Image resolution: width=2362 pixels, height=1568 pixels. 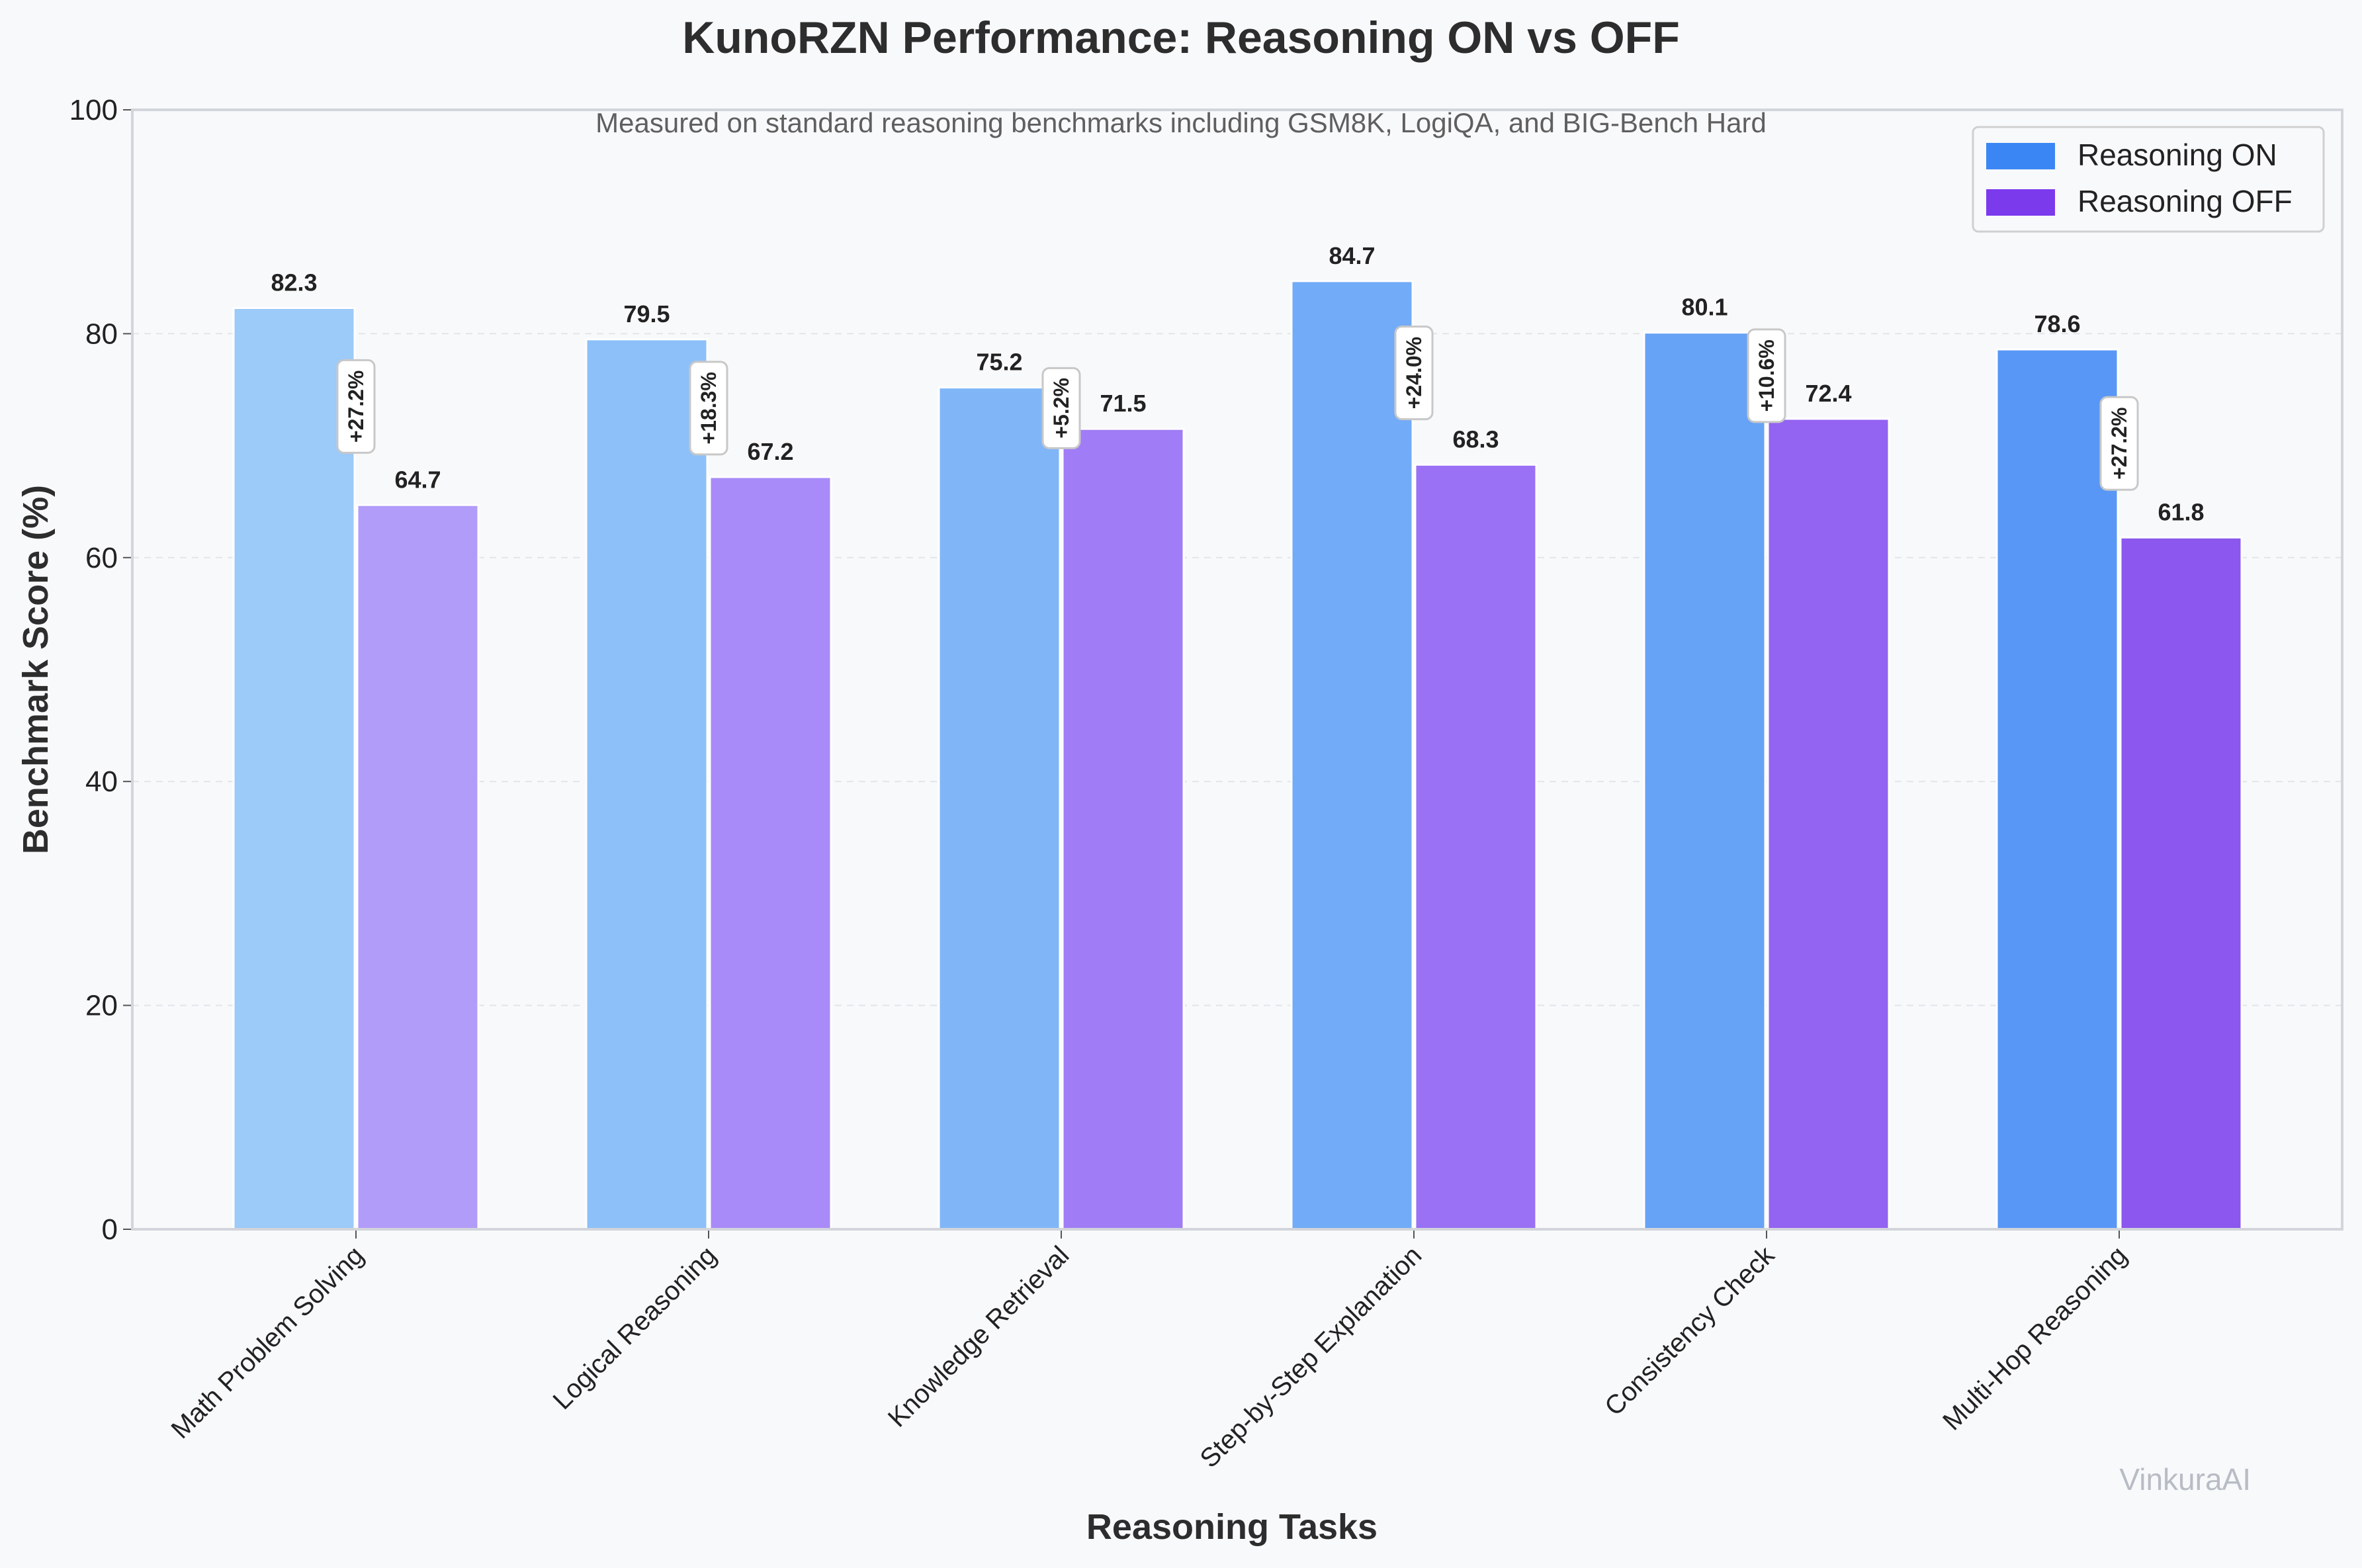 I want to click on value-label-off: 68.3, so click(x=1475, y=439).